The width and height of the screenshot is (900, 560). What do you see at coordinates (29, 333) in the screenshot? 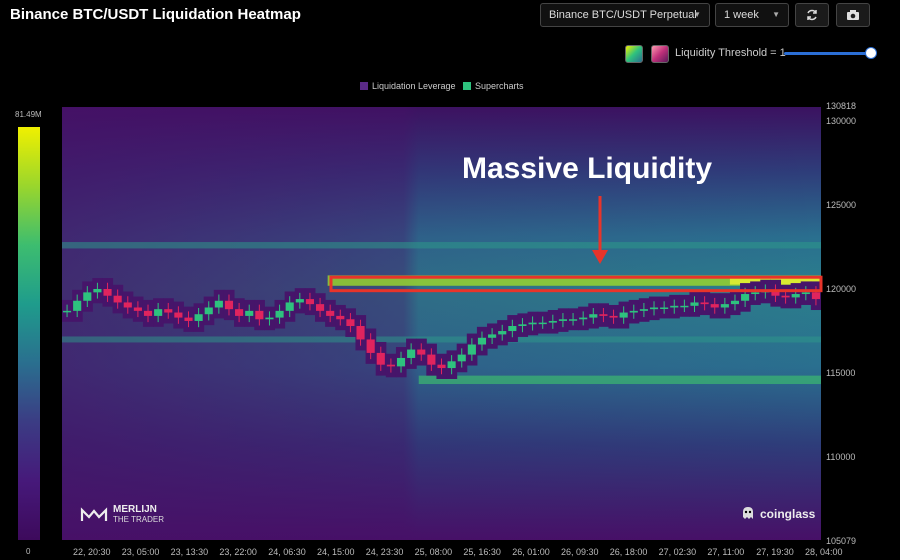
I see `colorbar` at bounding box center [29, 333].